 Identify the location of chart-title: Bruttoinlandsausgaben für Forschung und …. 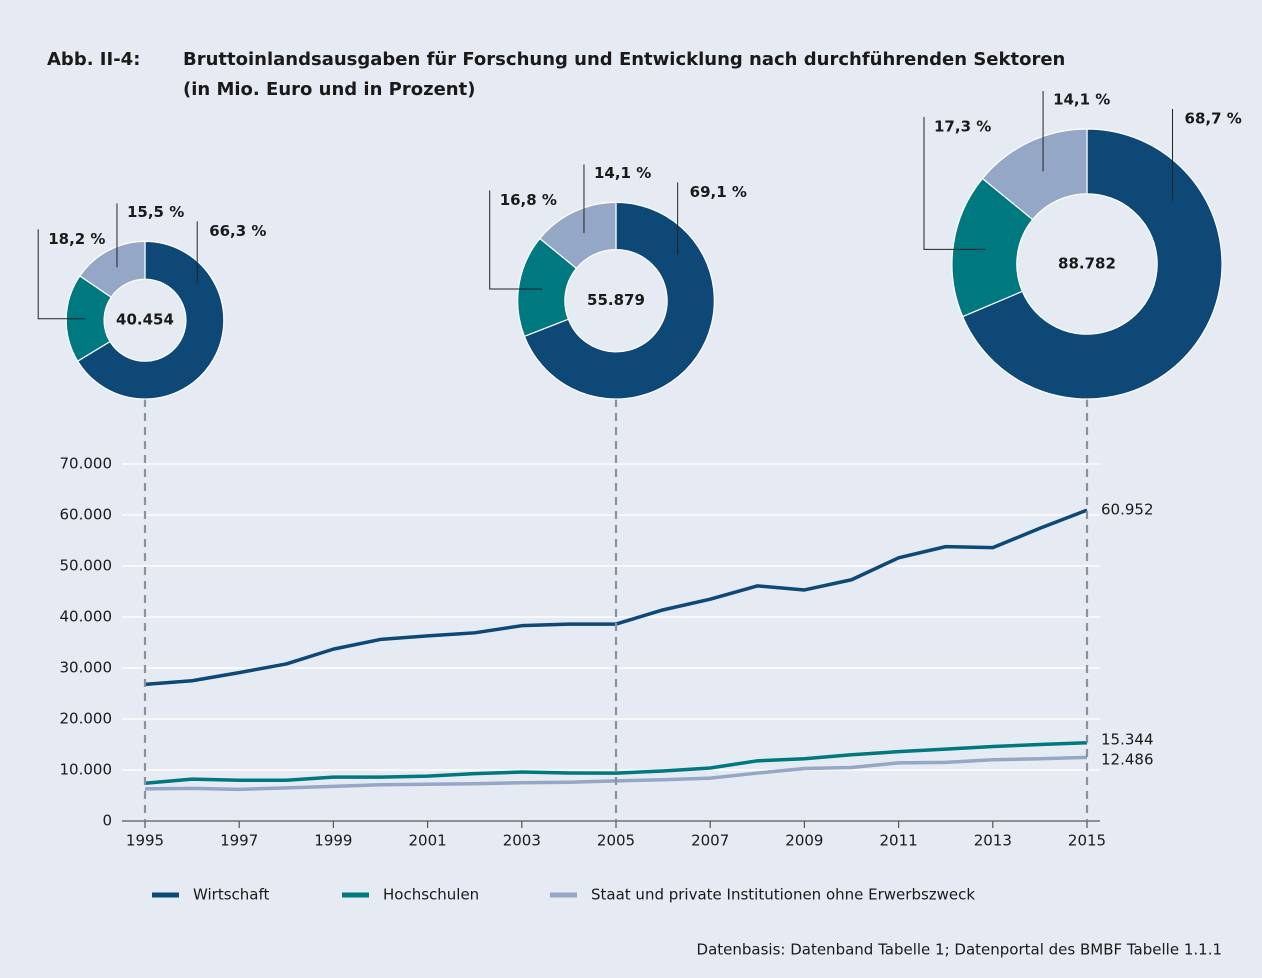
(624, 59).